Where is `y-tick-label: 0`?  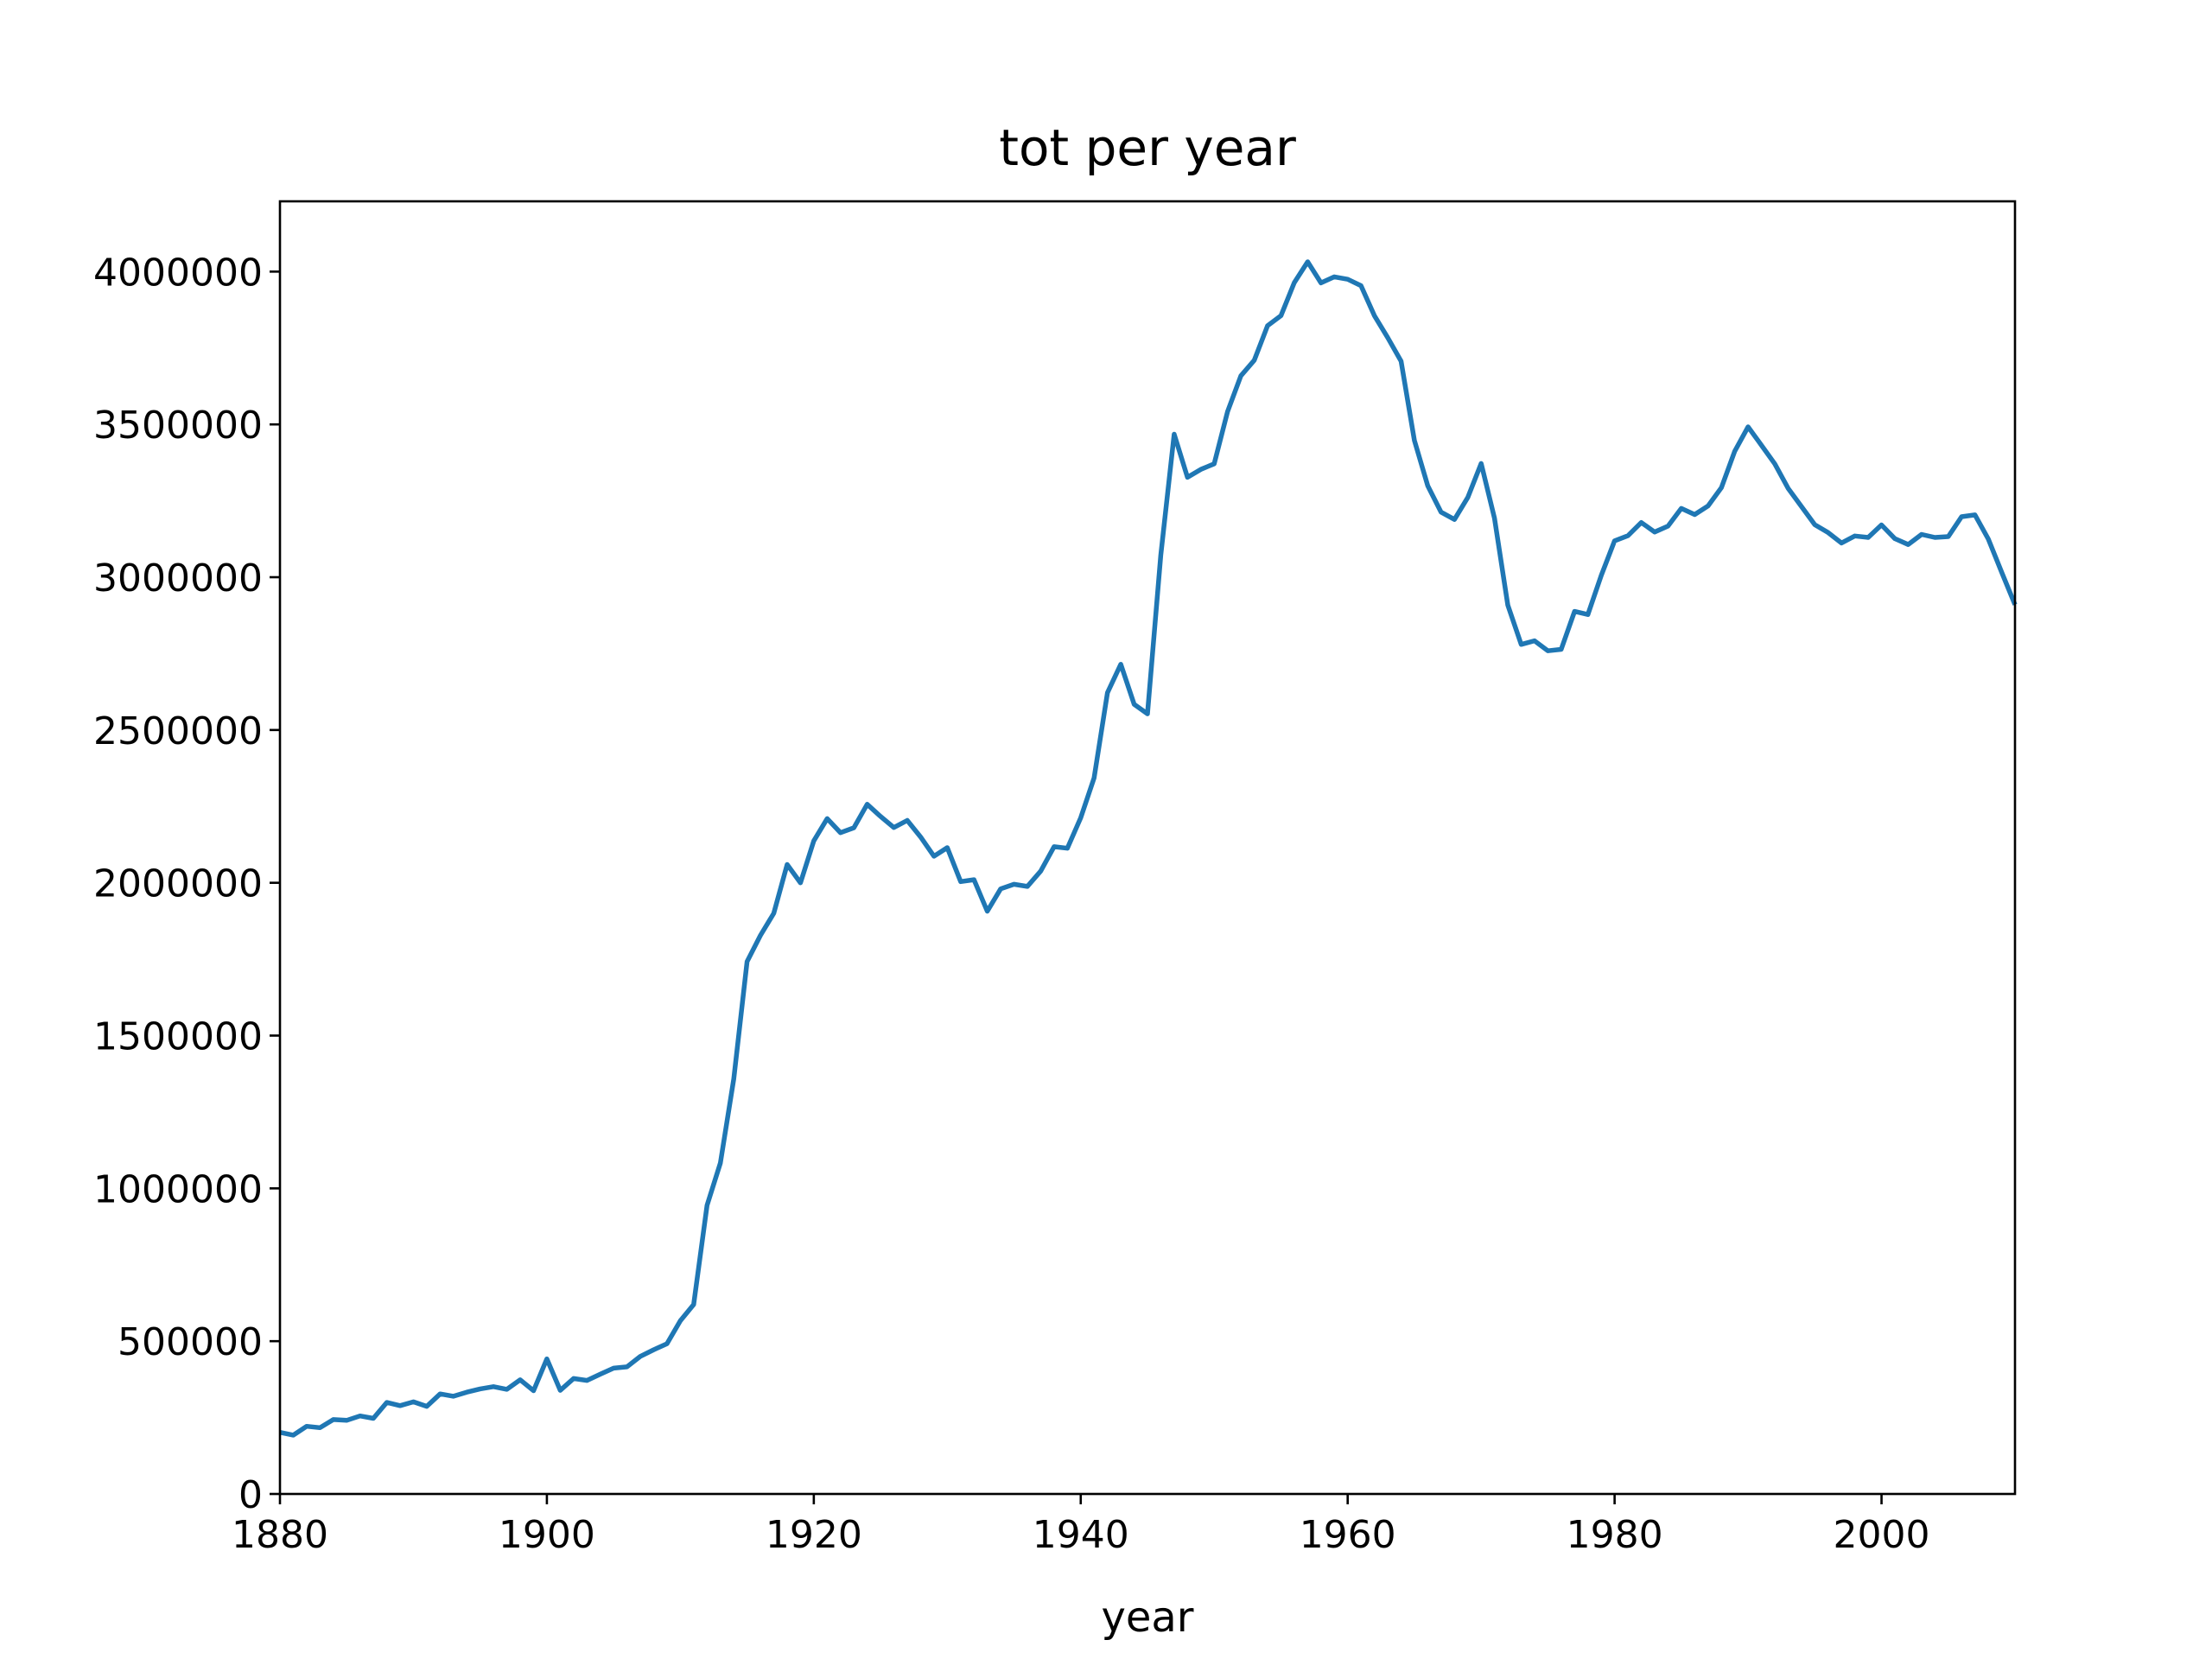
y-tick-label: 0 is located at coordinates (250, 1495).